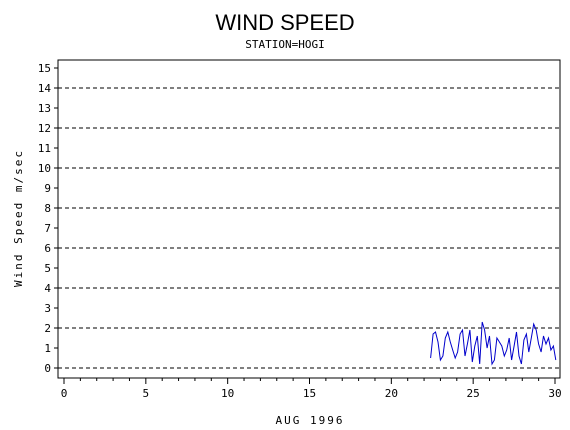 Image resolution: width=570 pixels, height=430 pixels. I want to click on x-tick-label: 0, so click(64, 393).